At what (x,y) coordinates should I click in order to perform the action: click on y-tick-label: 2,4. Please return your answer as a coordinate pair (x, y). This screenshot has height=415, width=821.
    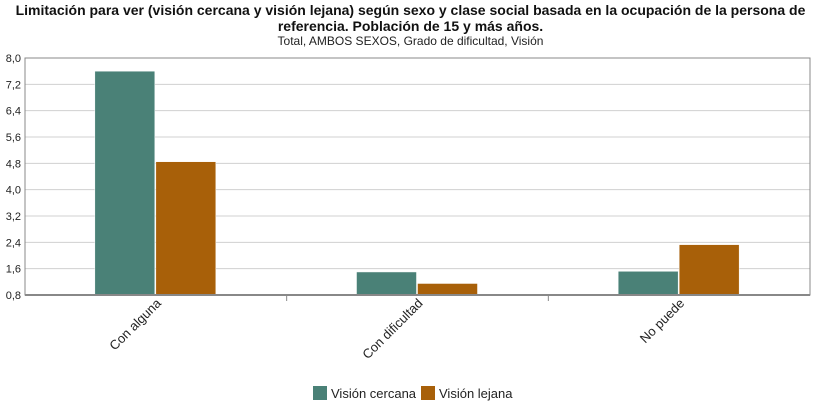
    Looking at the image, I should click on (13, 243).